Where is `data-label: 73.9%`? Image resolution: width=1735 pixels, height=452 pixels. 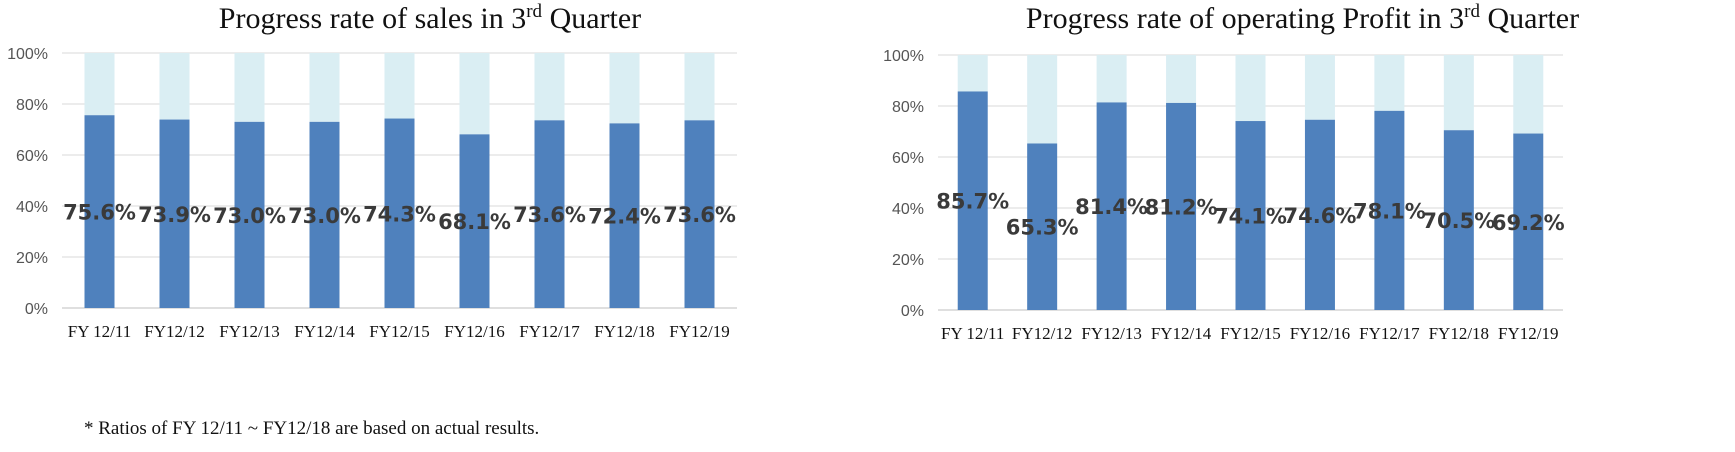
data-label: 73.9% is located at coordinates (174, 215).